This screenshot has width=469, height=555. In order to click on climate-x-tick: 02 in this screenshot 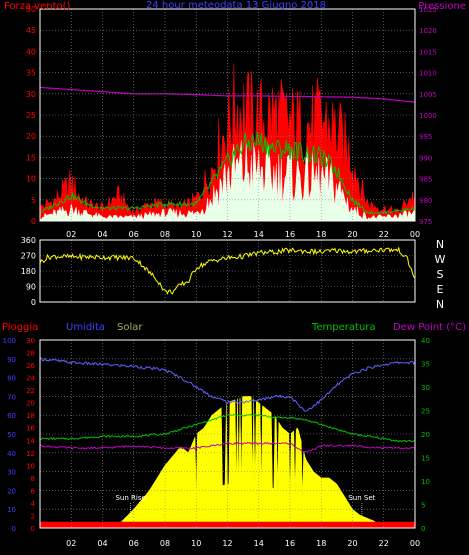, I will do `click(71, 543)`.